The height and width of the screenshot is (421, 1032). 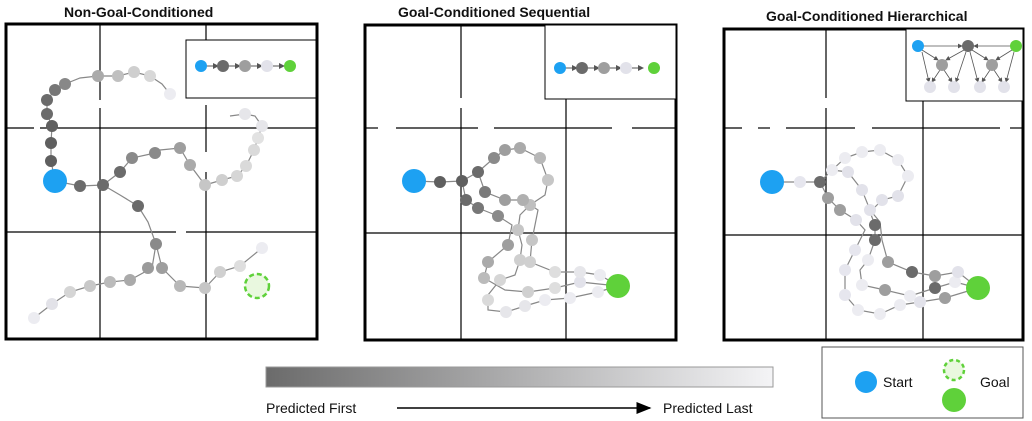 I want to click on panel-title-goal-conditioned-sequential: Goal-Conditioned Sequential, so click(x=494, y=12).